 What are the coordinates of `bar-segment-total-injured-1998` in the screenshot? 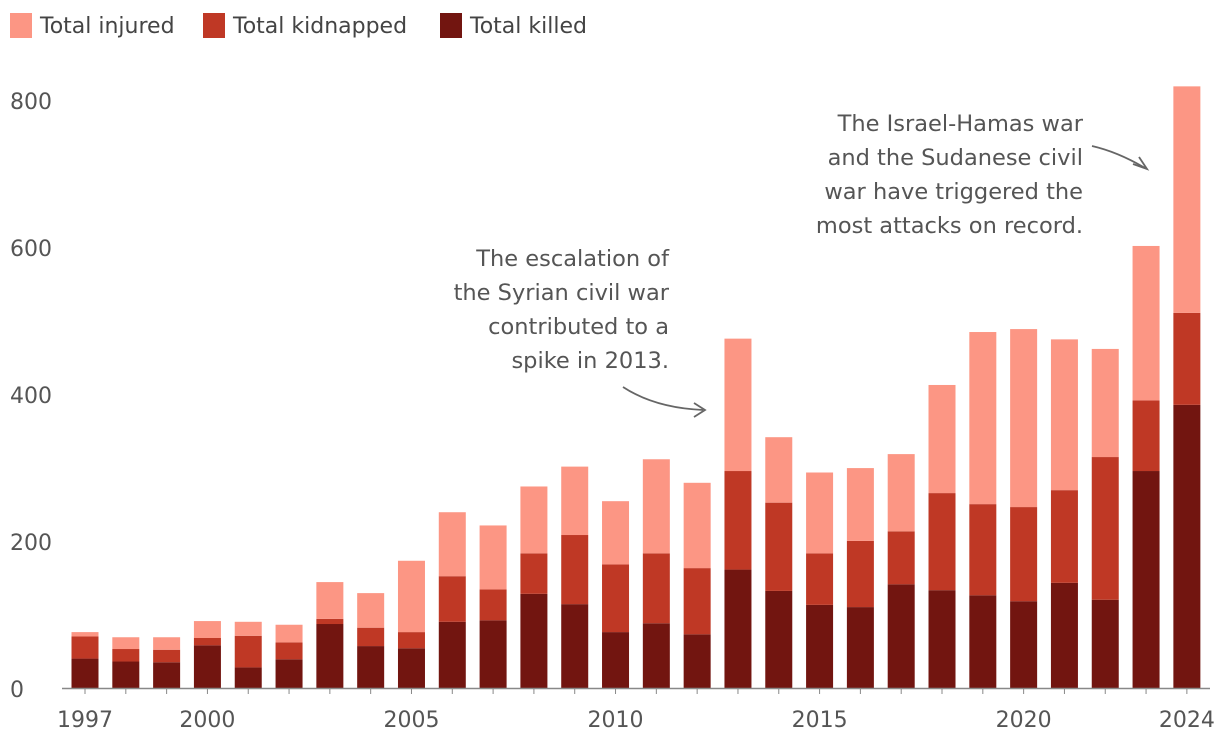 It's located at (126, 643).